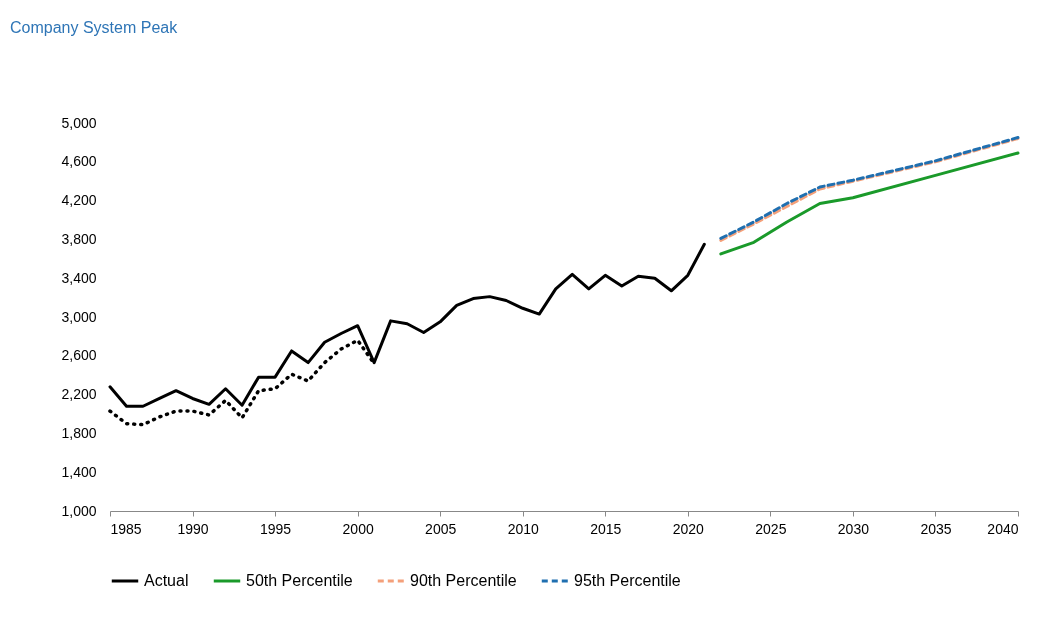 Image resolution: width=1058 pixels, height=618 pixels. Describe the element at coordinates (79, 471) in the screenshot. I see `y-tick-label: 1,400` at that location.